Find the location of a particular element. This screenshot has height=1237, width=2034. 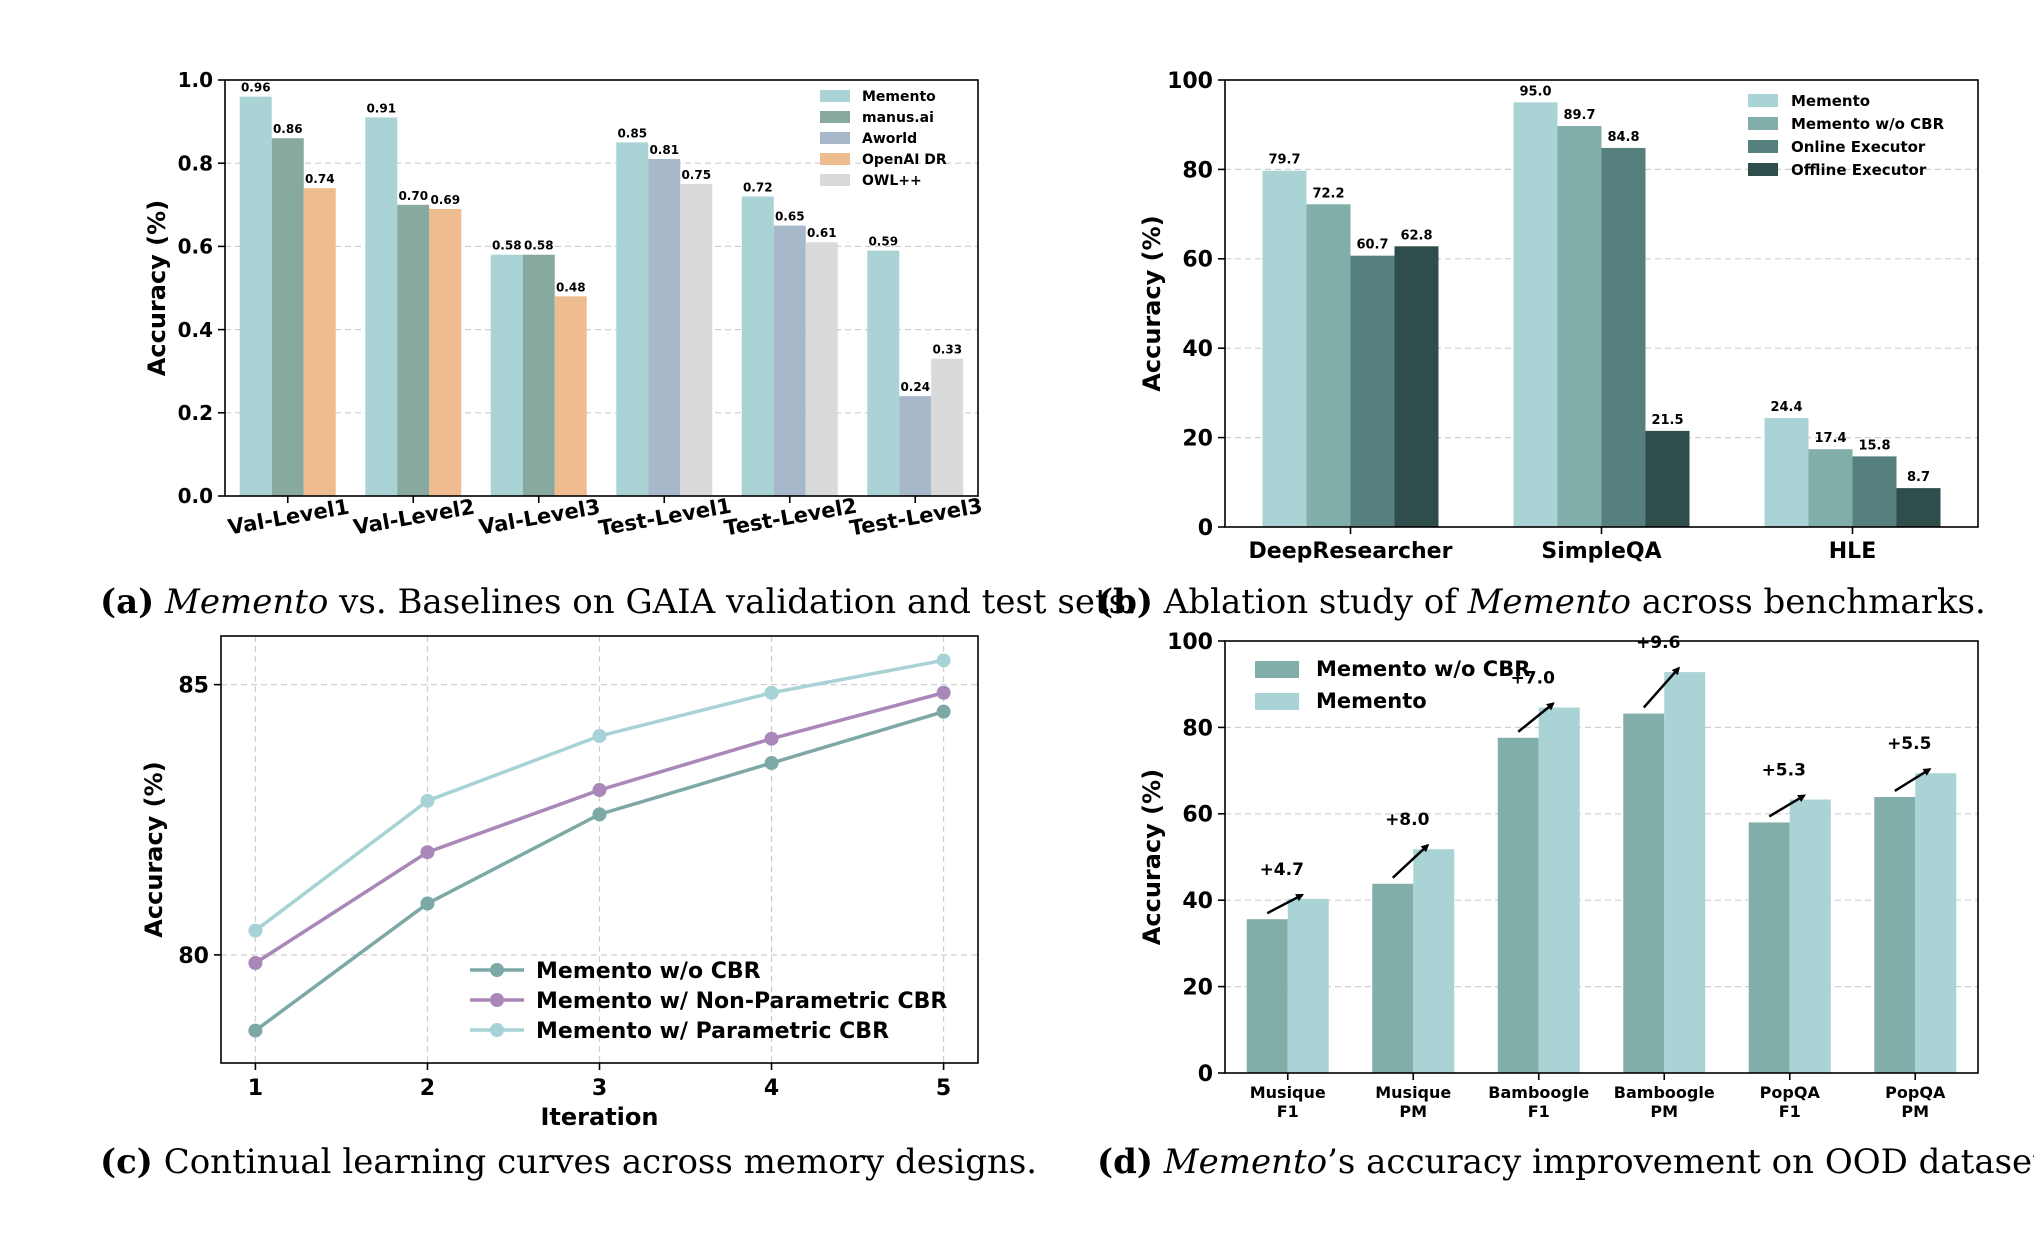

bar-owl-test-level3 is located at coordinates (947, 427).